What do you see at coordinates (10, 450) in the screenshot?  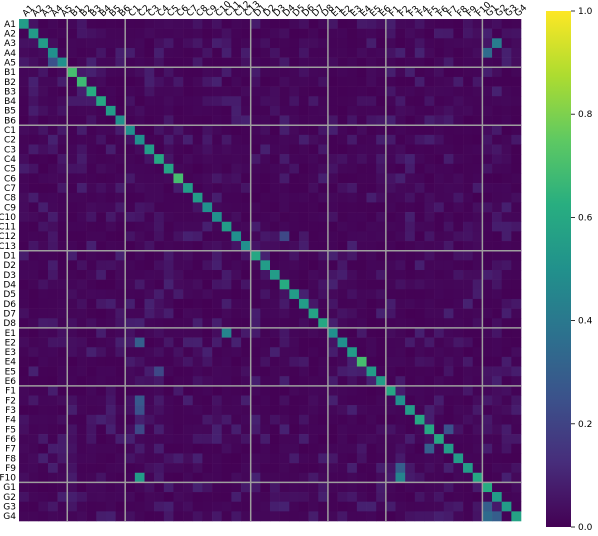 I see `y-tick-label: F7` at bounding box center [10, 450].